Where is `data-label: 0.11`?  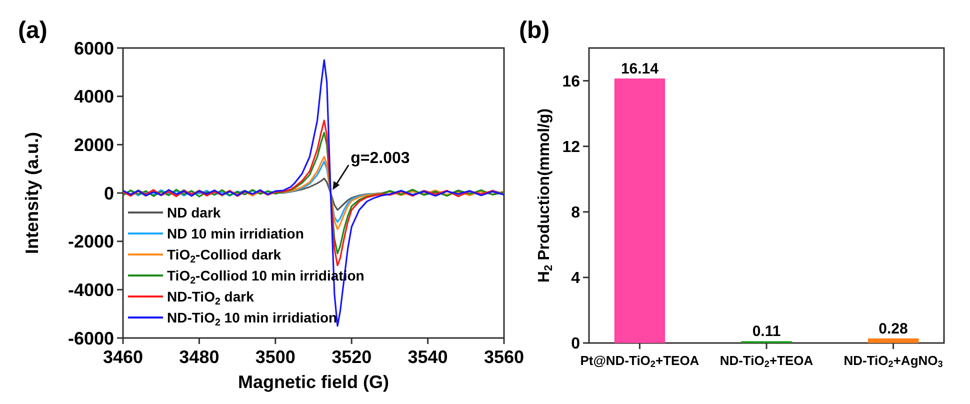
data-label: 0.11 is located at coordinates (766, 331).